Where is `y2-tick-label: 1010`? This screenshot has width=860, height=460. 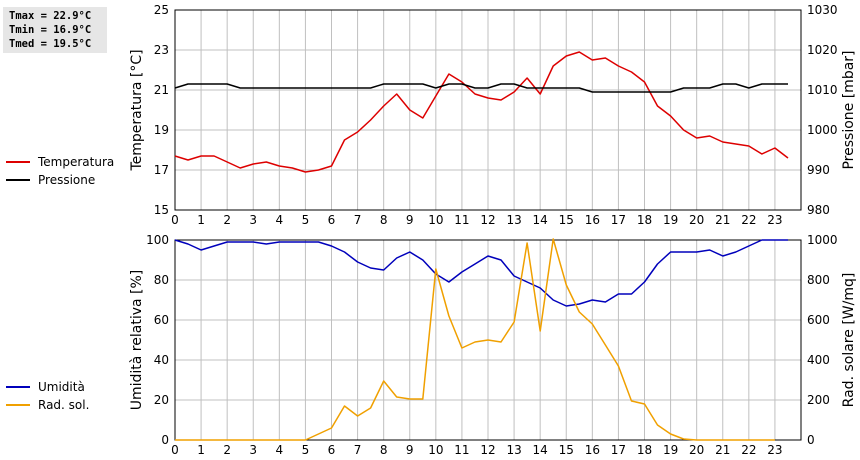 y2-tick-label: 1010 is located at coordinates (822, 90).